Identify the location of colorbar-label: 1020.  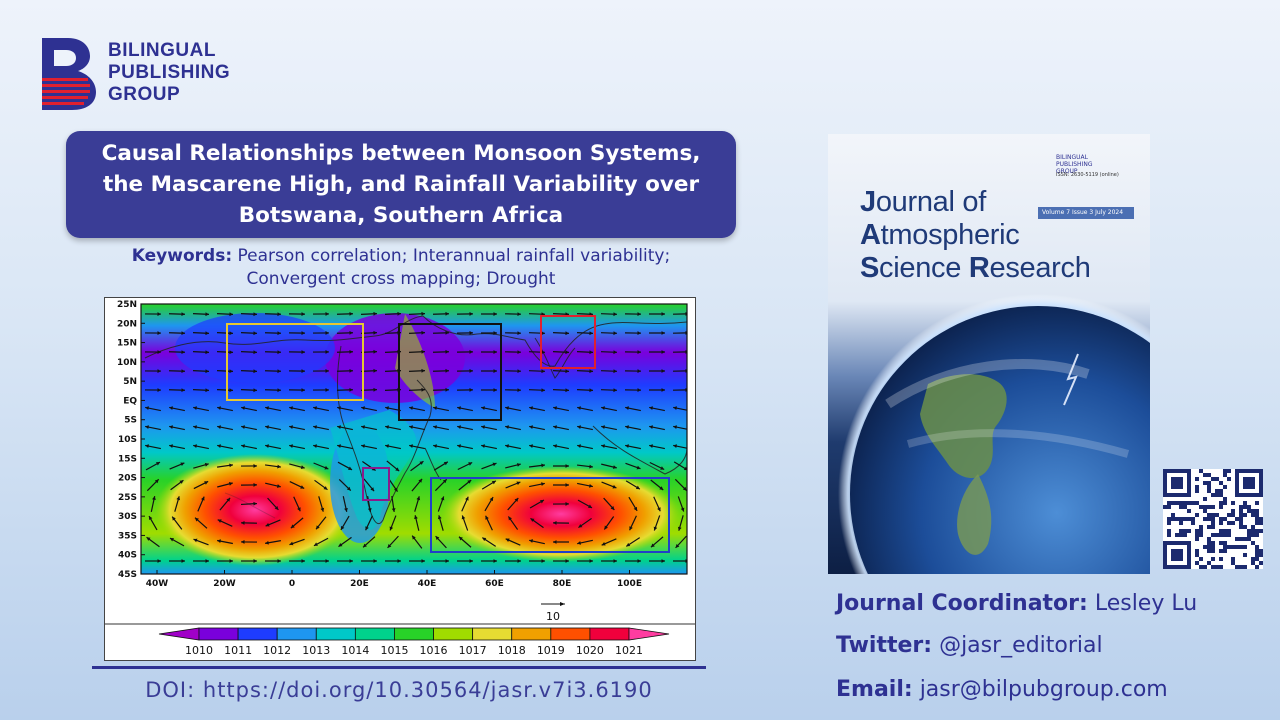
(590, 650).